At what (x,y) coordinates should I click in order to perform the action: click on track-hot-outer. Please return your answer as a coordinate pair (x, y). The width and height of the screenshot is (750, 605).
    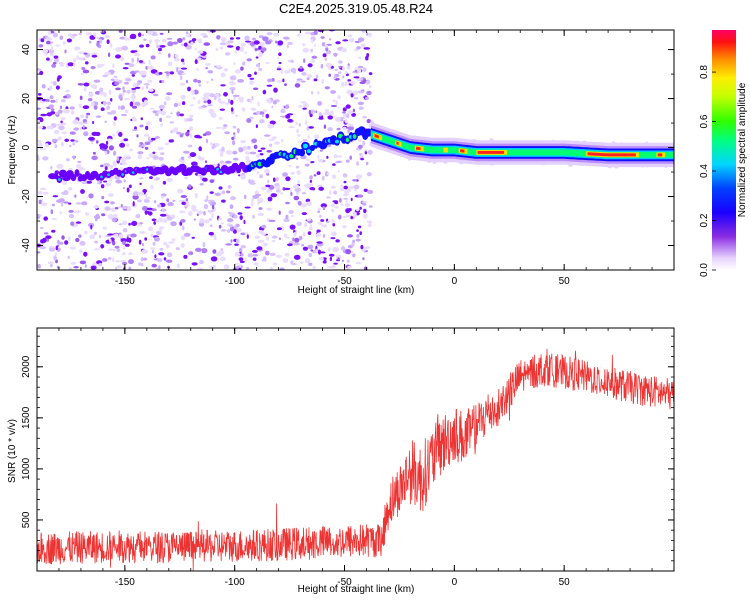
    Looking at the image, I should click on (445, 150).